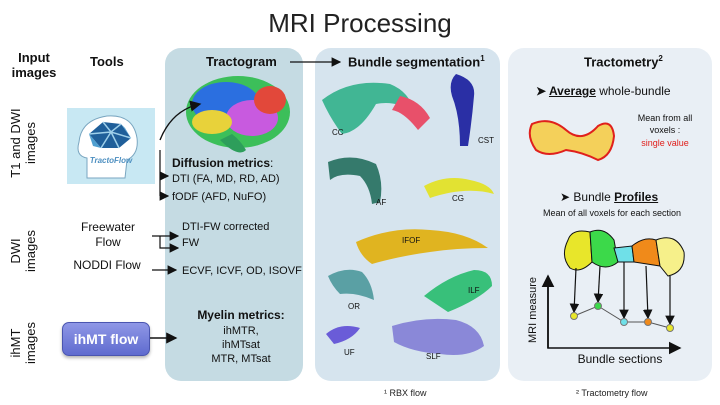 The height and width of the screenshot is (405, 720). What do you see at coordinates (624, 253) in the screenshot?
I see `bundle-profile-shape` at bounding box center [624, 253].